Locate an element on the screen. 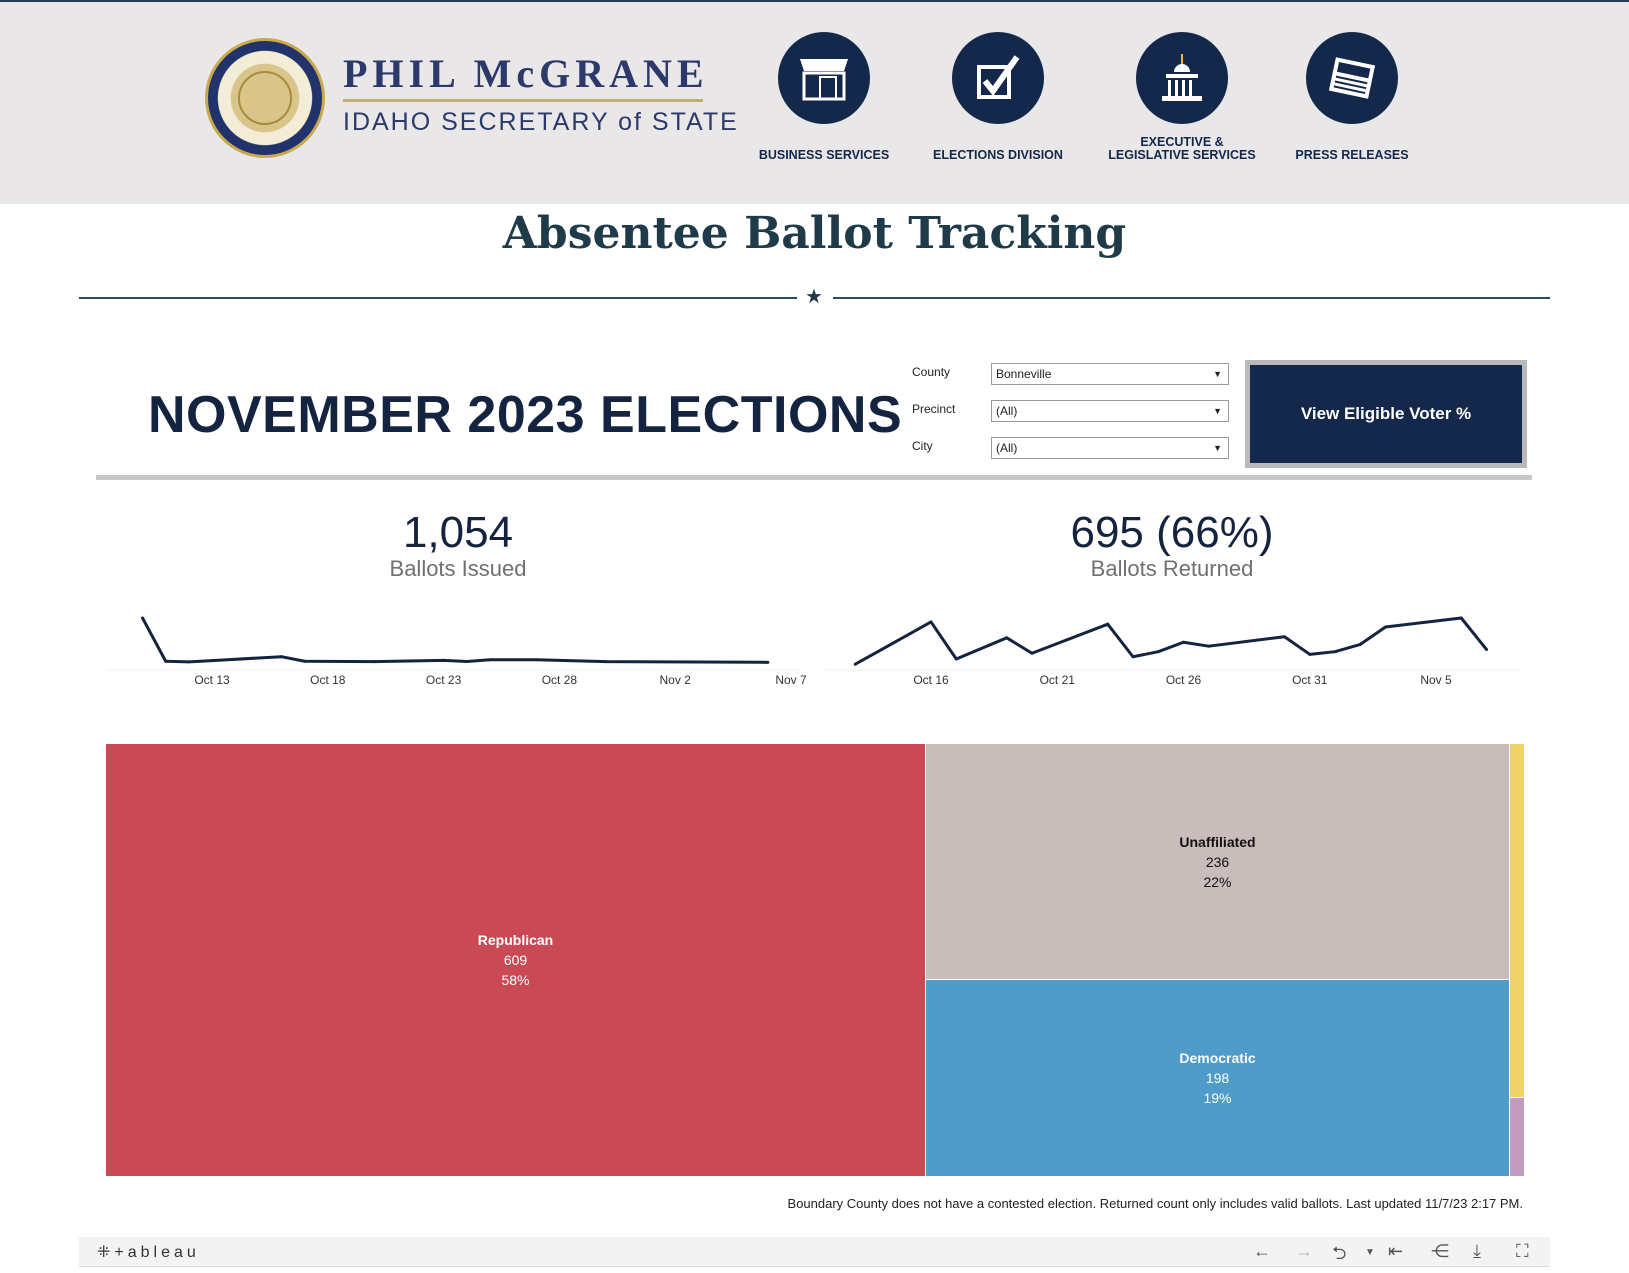 This screenshot has height=1273, width=1629. newspaper-icon is located at coordinates (1352, 78).